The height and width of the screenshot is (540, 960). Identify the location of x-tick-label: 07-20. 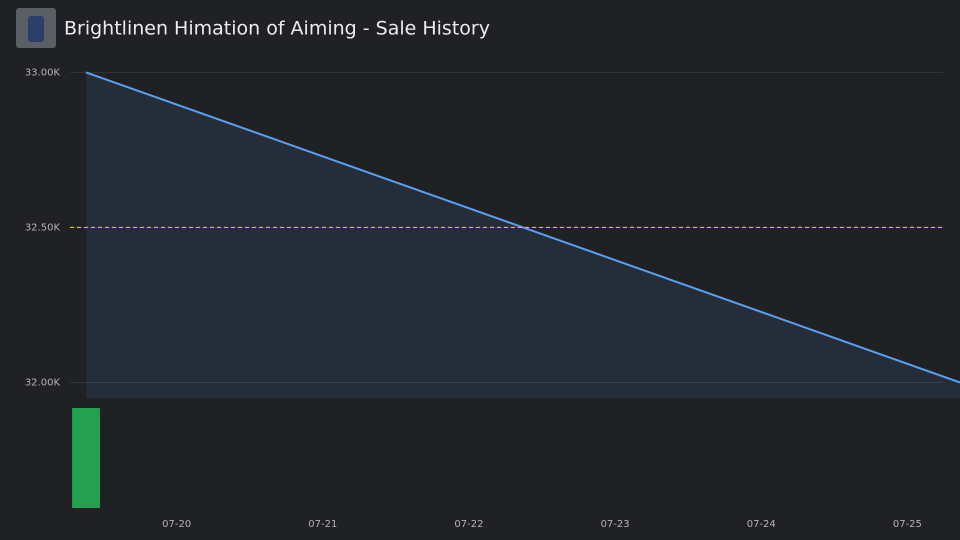
(176, 524).